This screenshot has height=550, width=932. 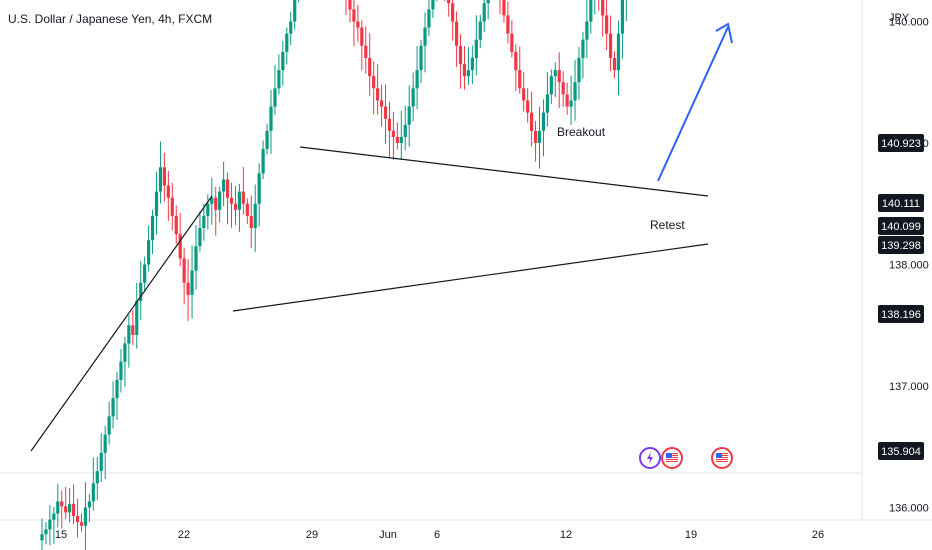 I want to click on annotation-label: Breakout, so click(x=581, y=132).